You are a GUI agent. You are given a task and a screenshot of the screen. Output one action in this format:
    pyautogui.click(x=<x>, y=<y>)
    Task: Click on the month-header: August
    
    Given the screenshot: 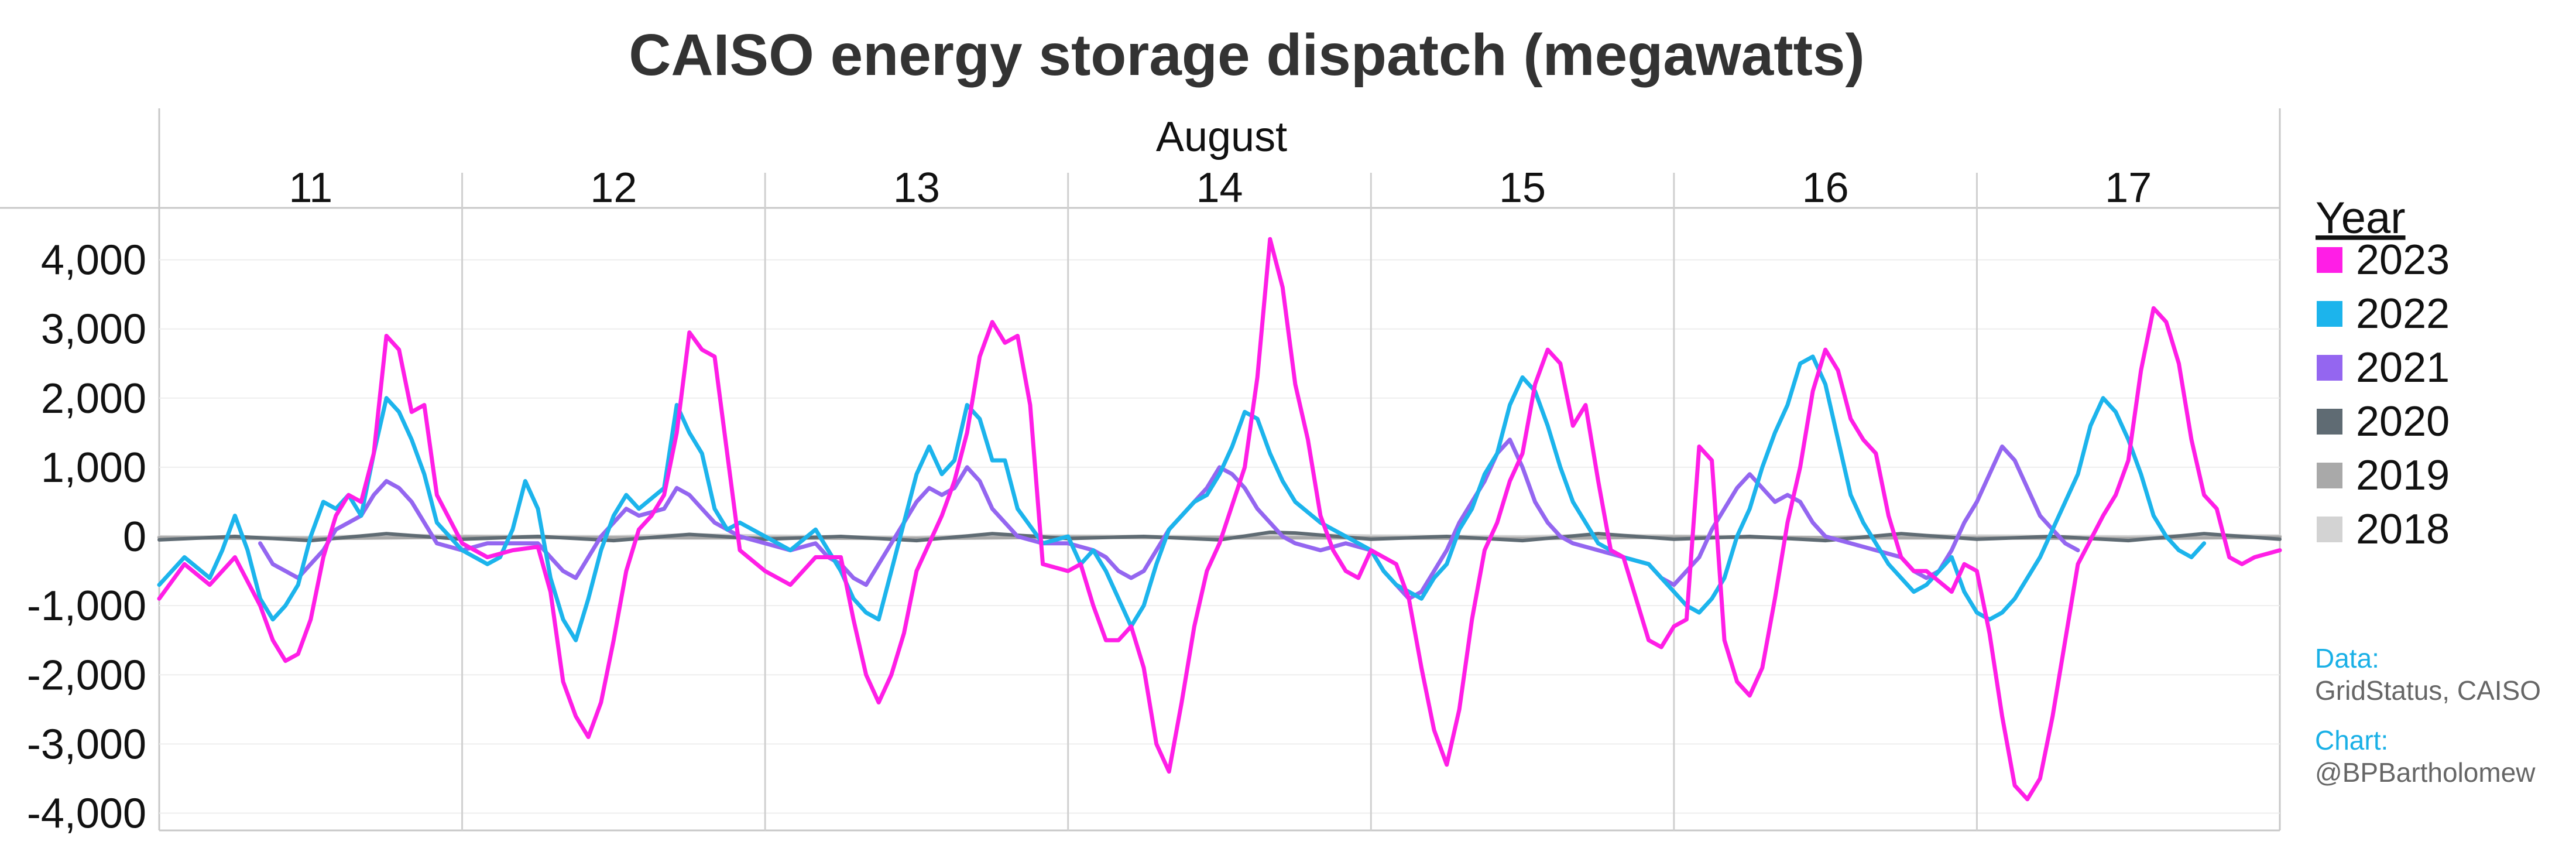 What is the action you would take?
    pyautogui.click(x=1221, y=137)
    